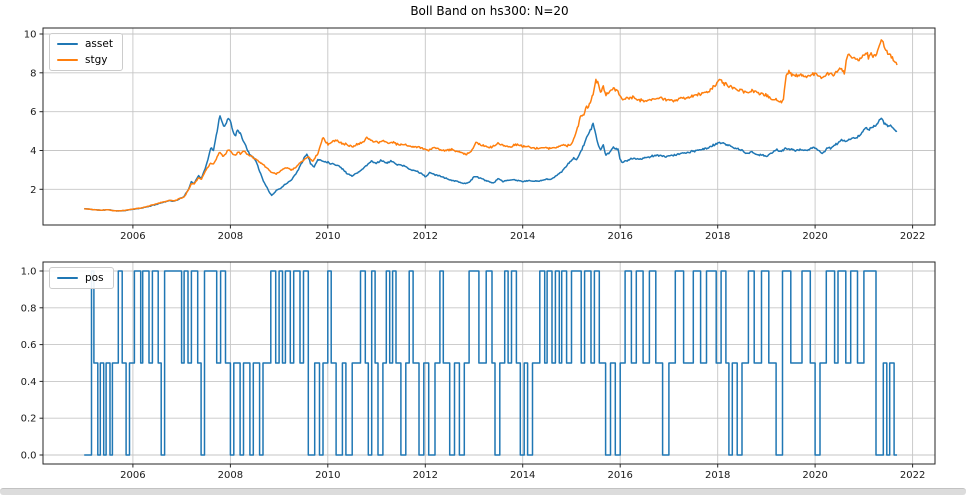  What do you see at coordinates (67, 60) in the screenshot?
I see `stgy-line-sample` at bounding box center [67, 60].